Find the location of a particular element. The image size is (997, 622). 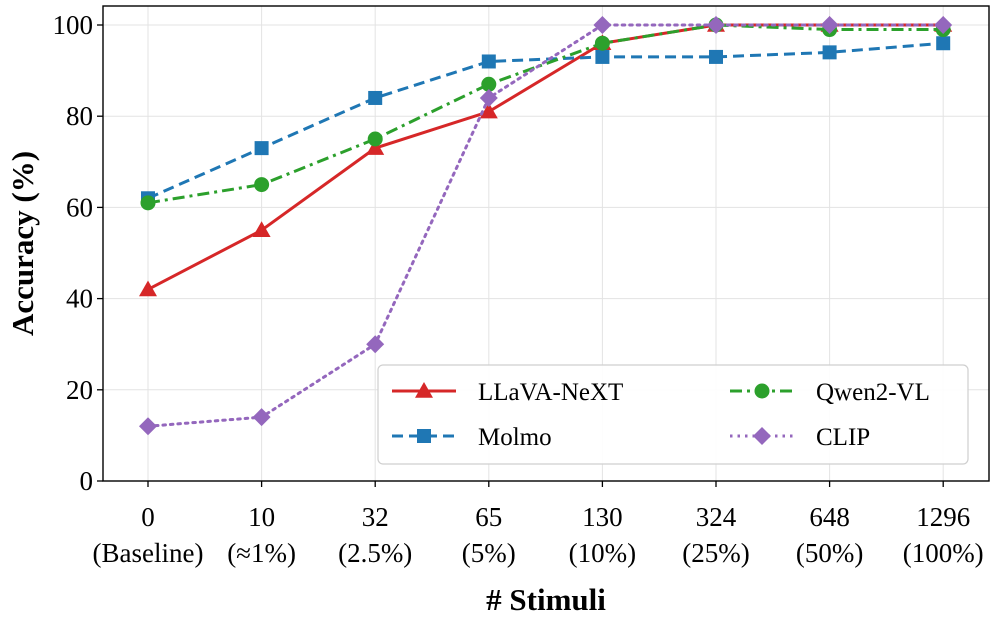

x-tick-label: 32 is located at coordinates (375, 517).